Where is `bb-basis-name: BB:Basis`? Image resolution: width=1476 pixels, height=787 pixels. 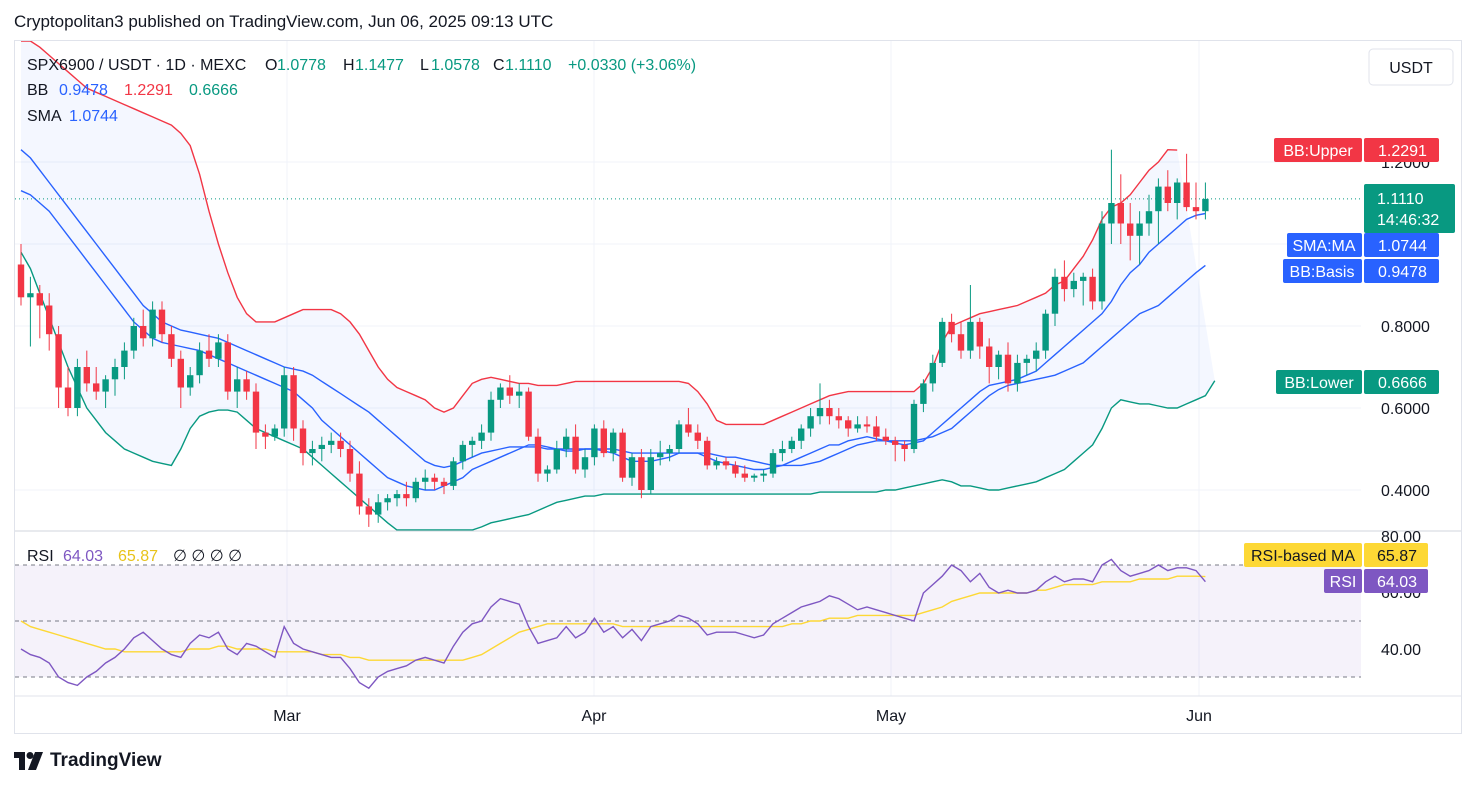 bb-basis-name: BB:Basis is located at coordinates (1322, 272).